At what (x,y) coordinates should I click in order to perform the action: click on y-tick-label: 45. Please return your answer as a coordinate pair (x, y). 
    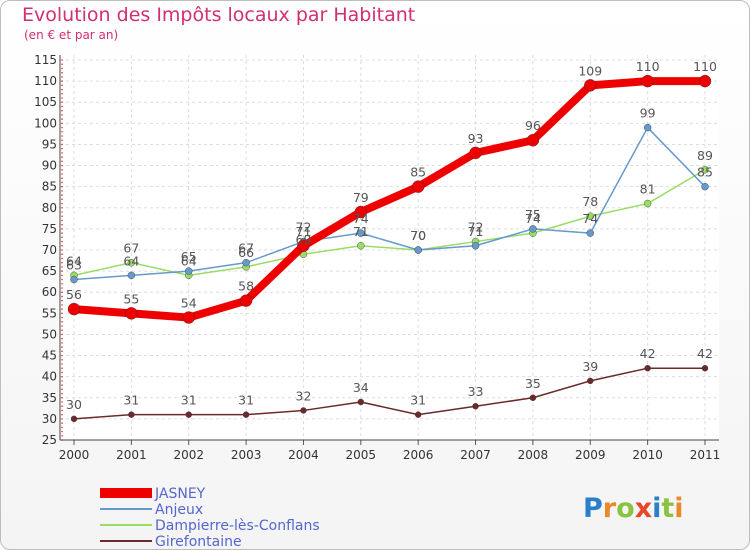
    Looking at the image, I should click on (49, 356).